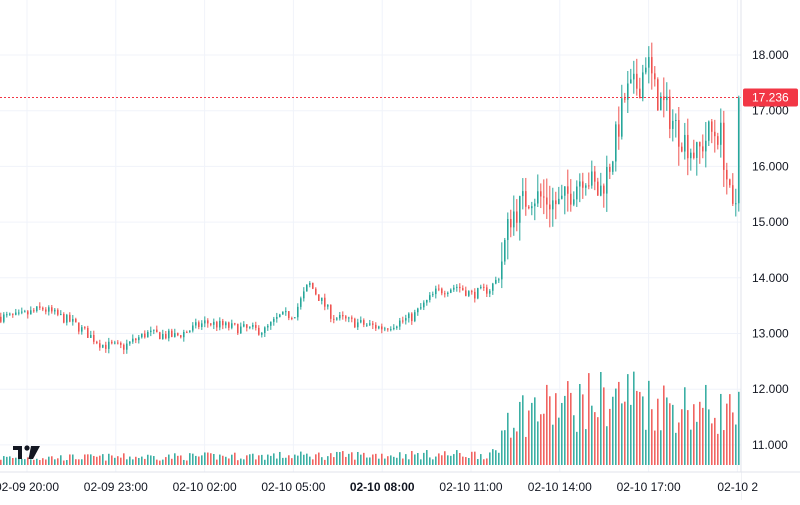 This screenshot has height=505, width=800. What do you see at coordinates (20, 229) in the screenshot?
I see `tradingview-logo-icon: TV` at bounding box center [20, 229].